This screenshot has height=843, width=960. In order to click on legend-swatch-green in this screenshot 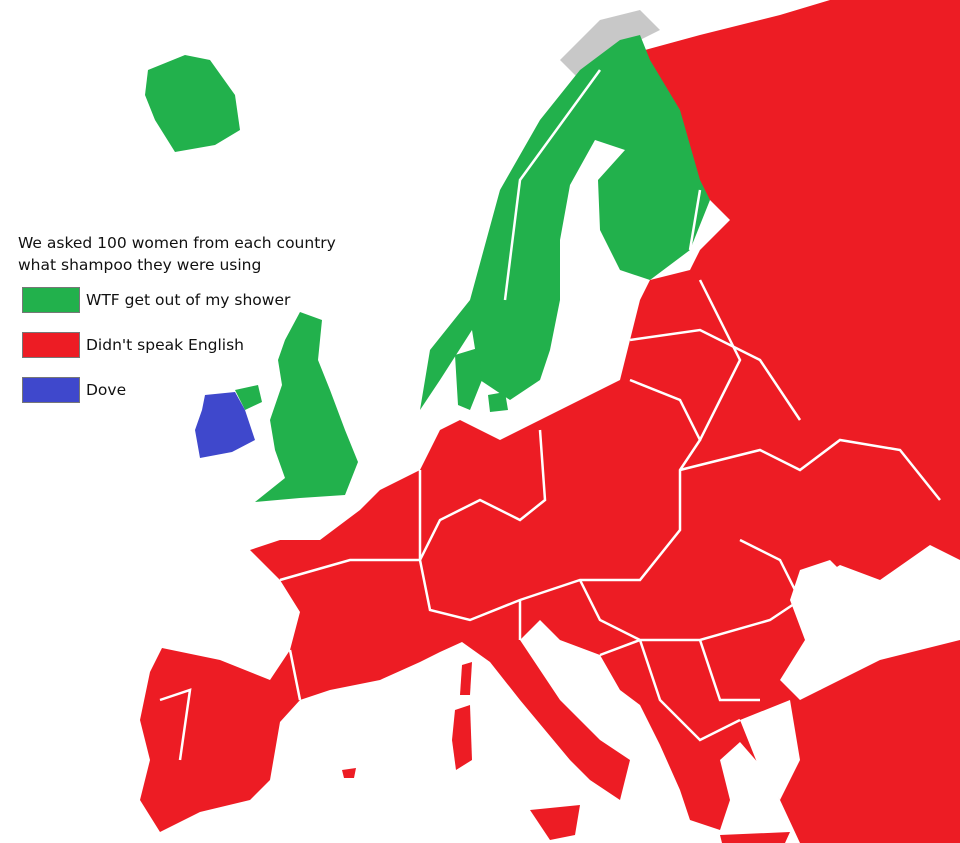, I will do `click(51, 300)`.